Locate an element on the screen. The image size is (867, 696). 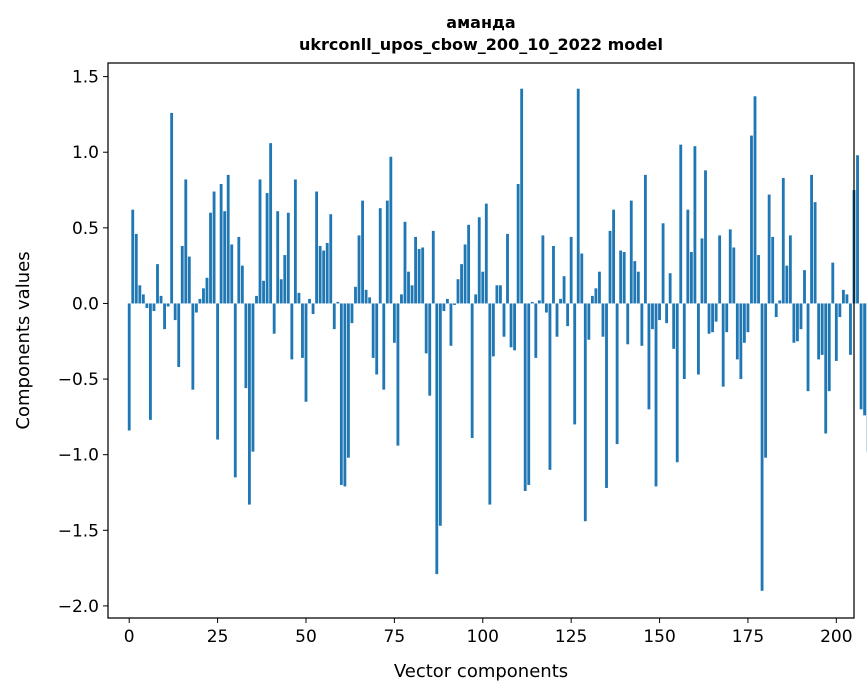
y-tick-label: 0.5 is located at coordinates (85, 229).